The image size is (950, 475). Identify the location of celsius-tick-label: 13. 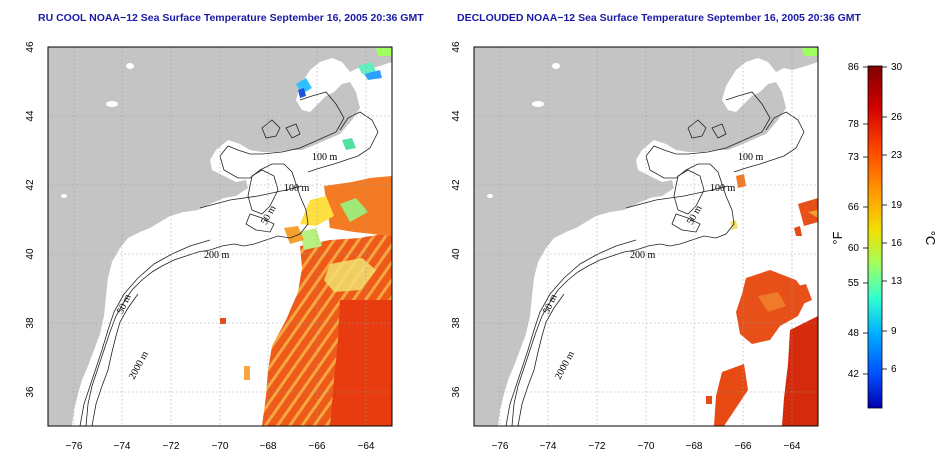
(897, 281).